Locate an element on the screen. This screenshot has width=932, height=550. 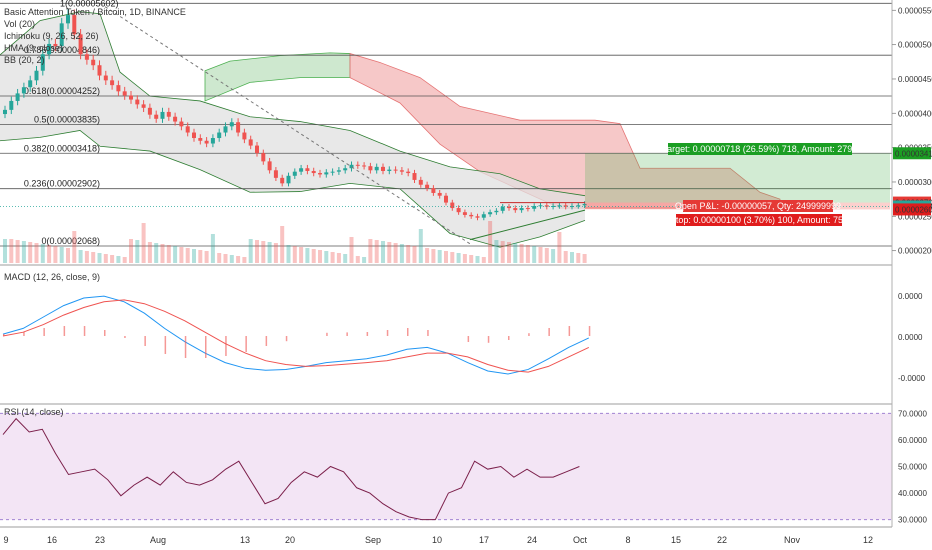
indicator-hma: HMA (9, close) is located at coordinates (34, 48).